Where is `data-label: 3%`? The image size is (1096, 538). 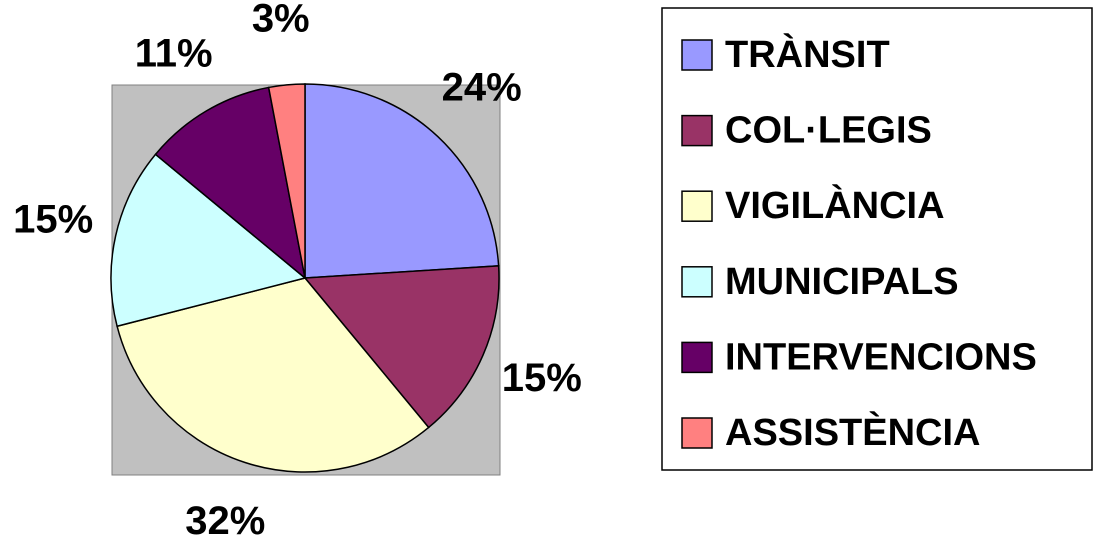
data-label: 3% is located at coordinates (281, 20).